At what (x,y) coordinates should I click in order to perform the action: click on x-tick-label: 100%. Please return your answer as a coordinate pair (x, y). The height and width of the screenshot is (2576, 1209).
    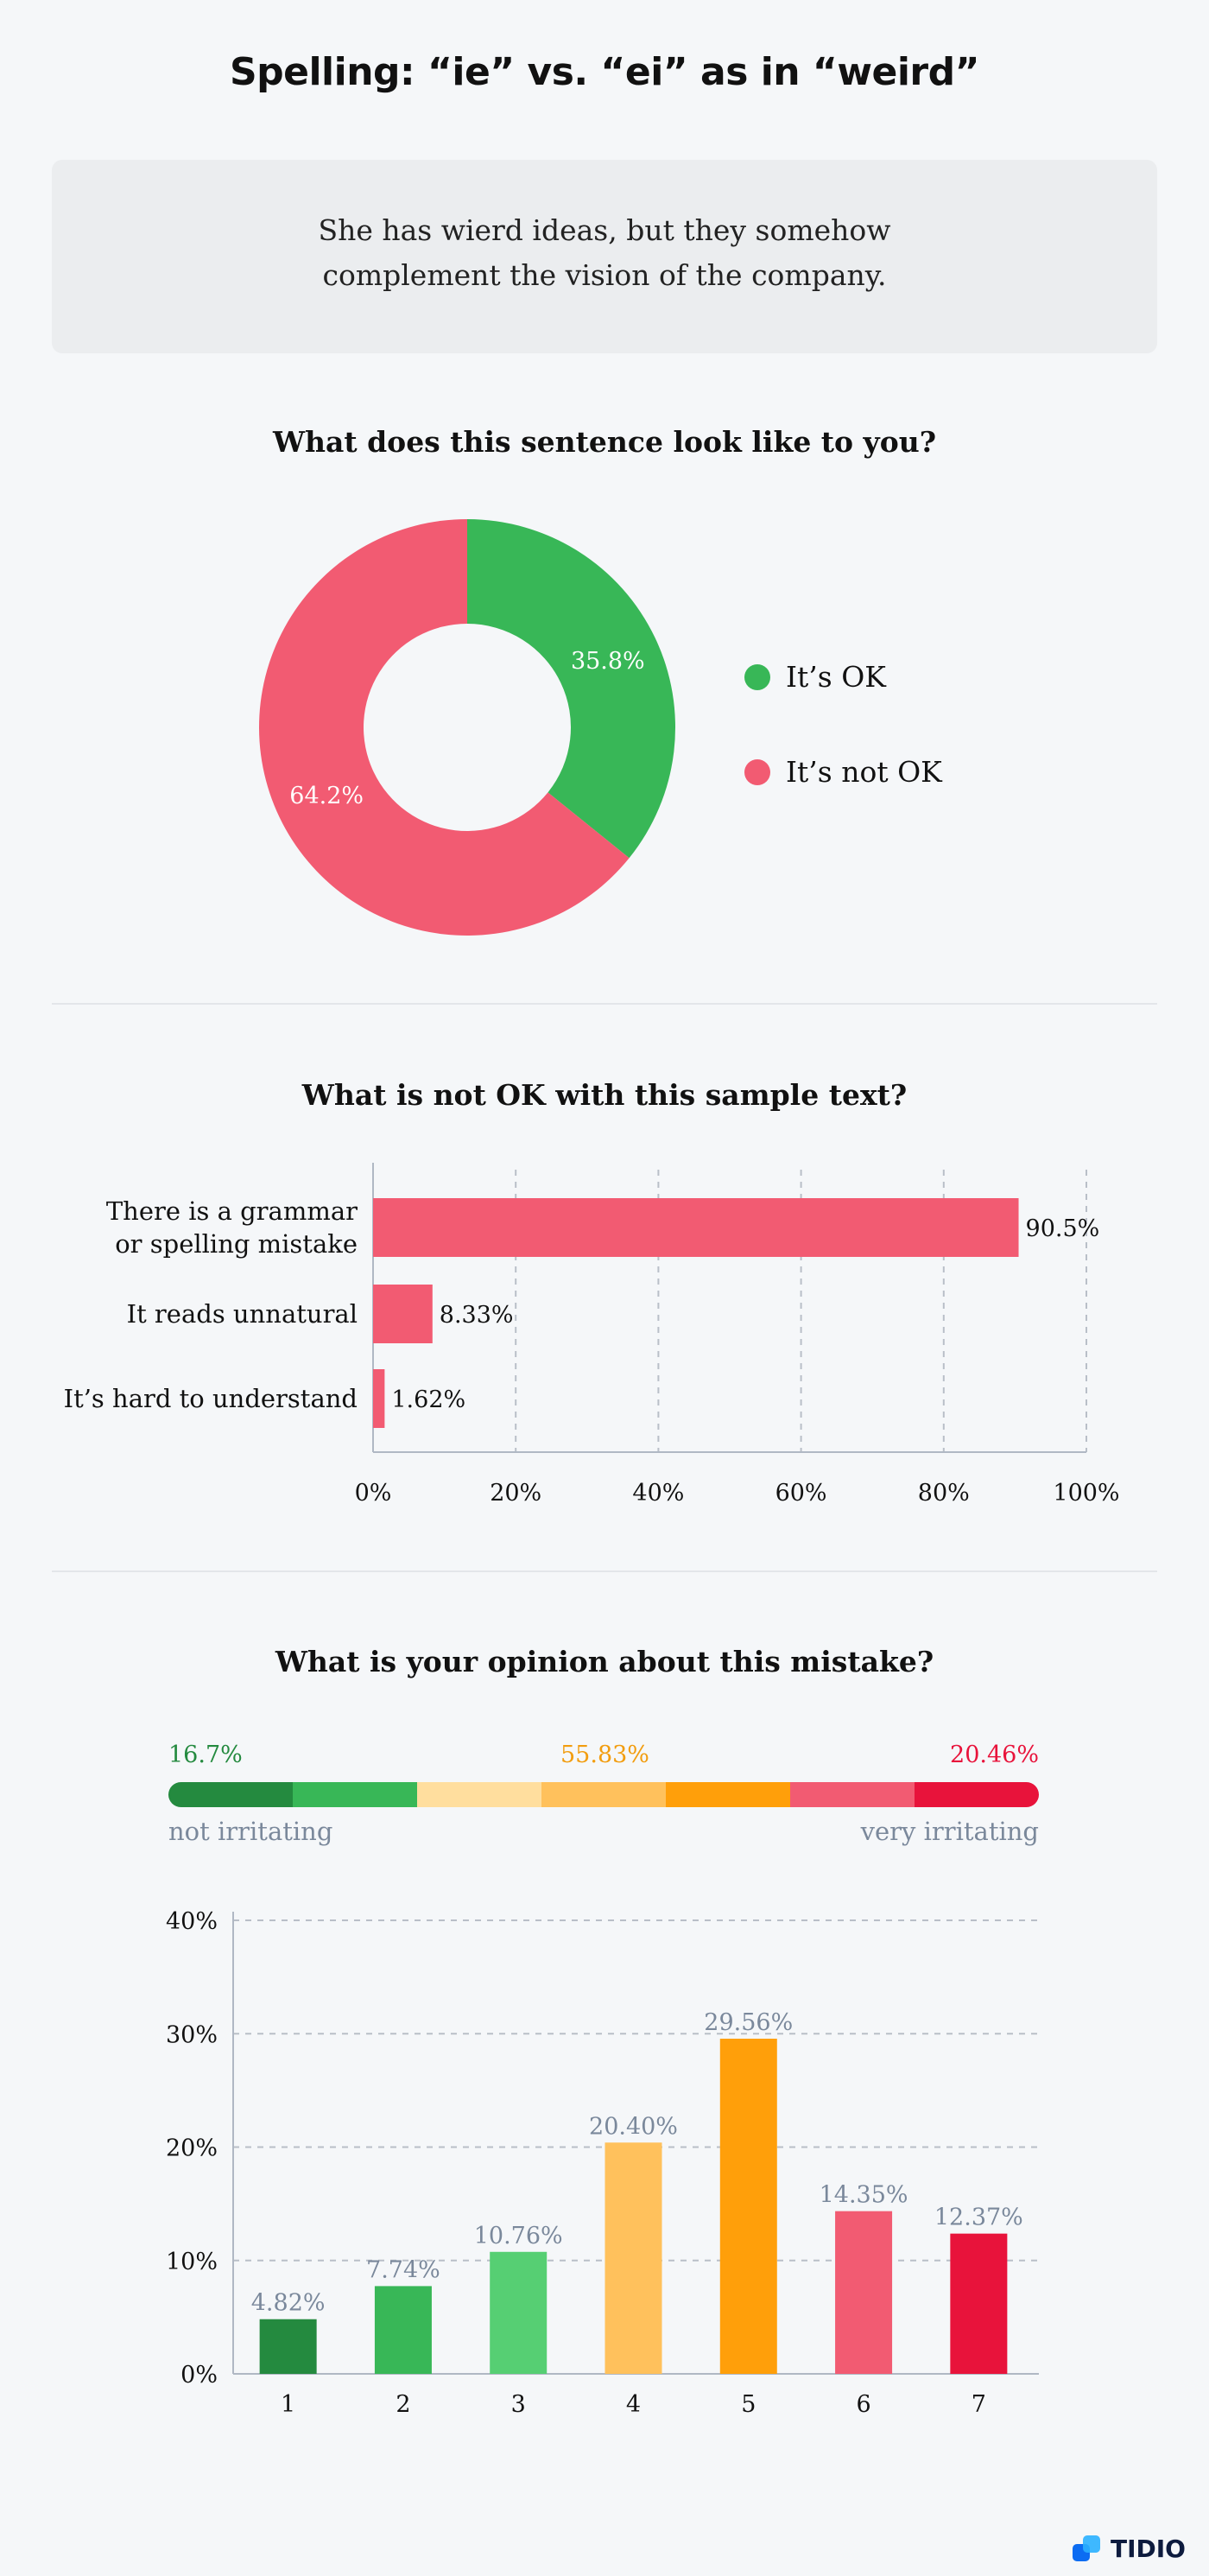
    Looking at the image, I should click on (1086, 1493).